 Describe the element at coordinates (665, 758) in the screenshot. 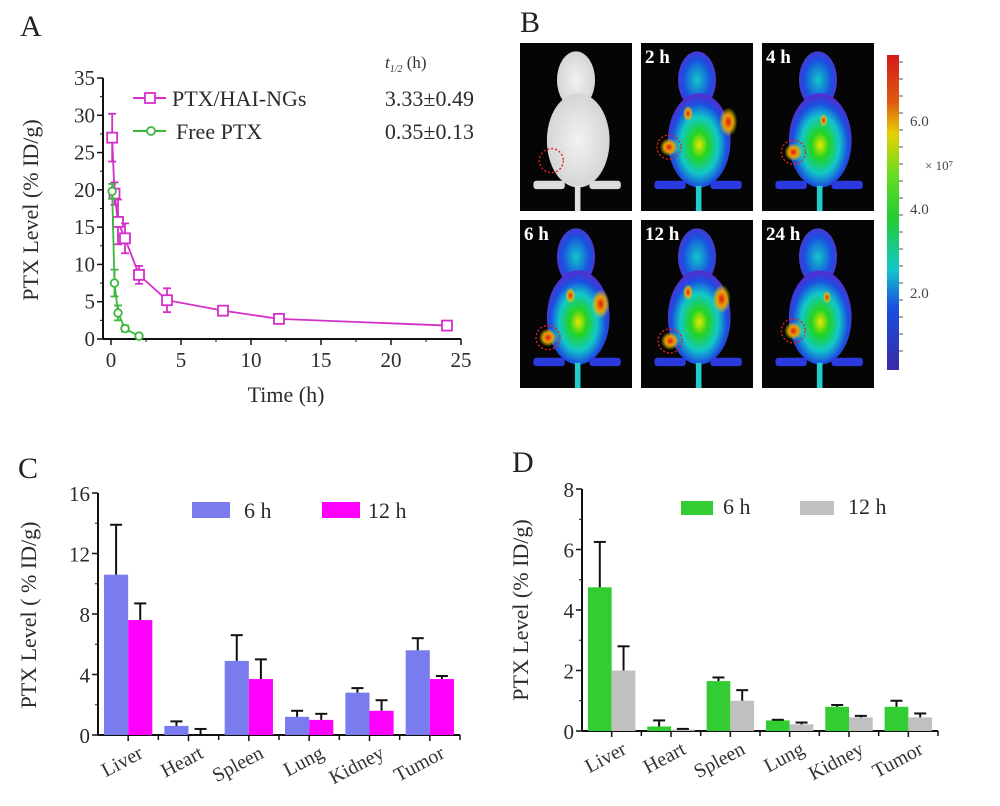

I see `panel-d-category-label: Heart` at that location.